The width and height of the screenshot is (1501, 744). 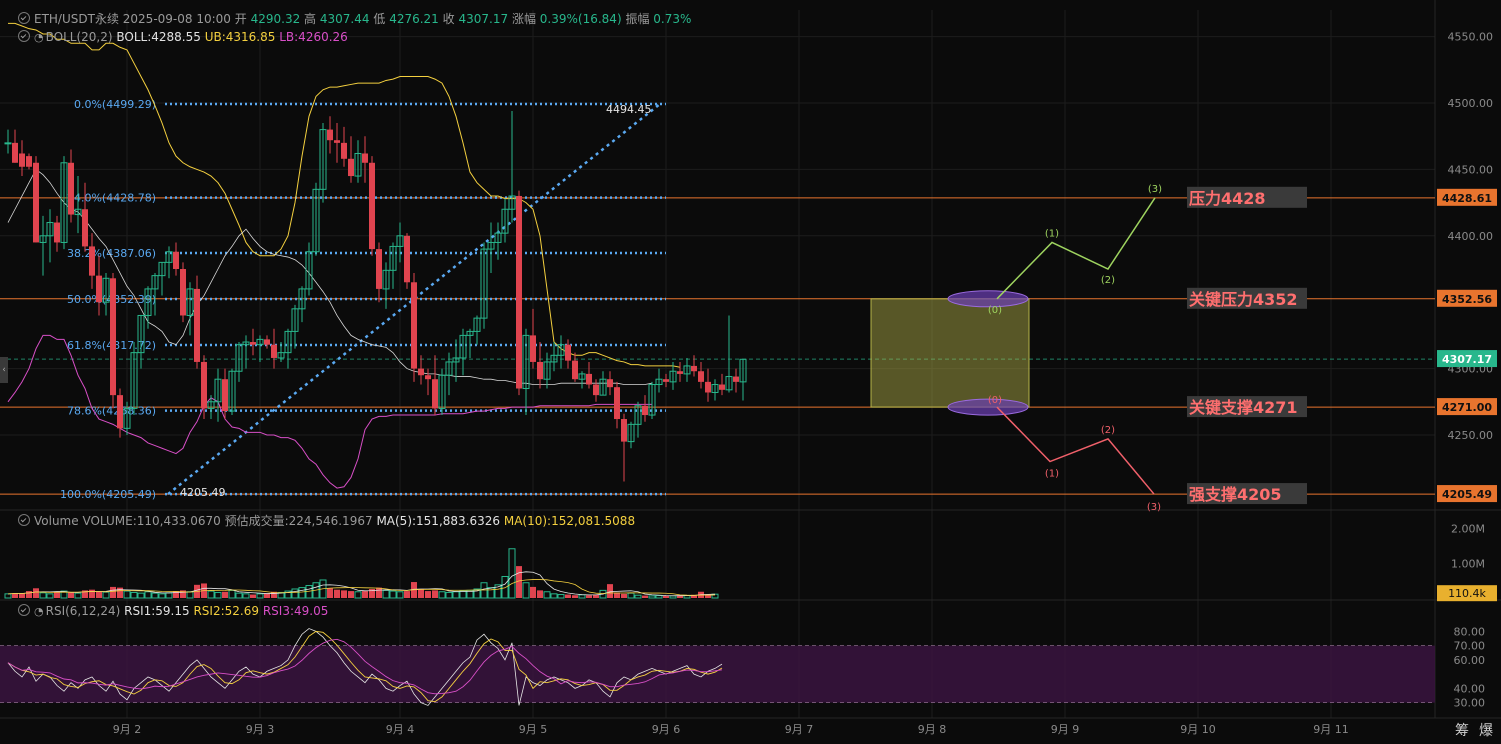 I want to click on time-axis-tick: 9月 11, so click(x=1331, y=729).